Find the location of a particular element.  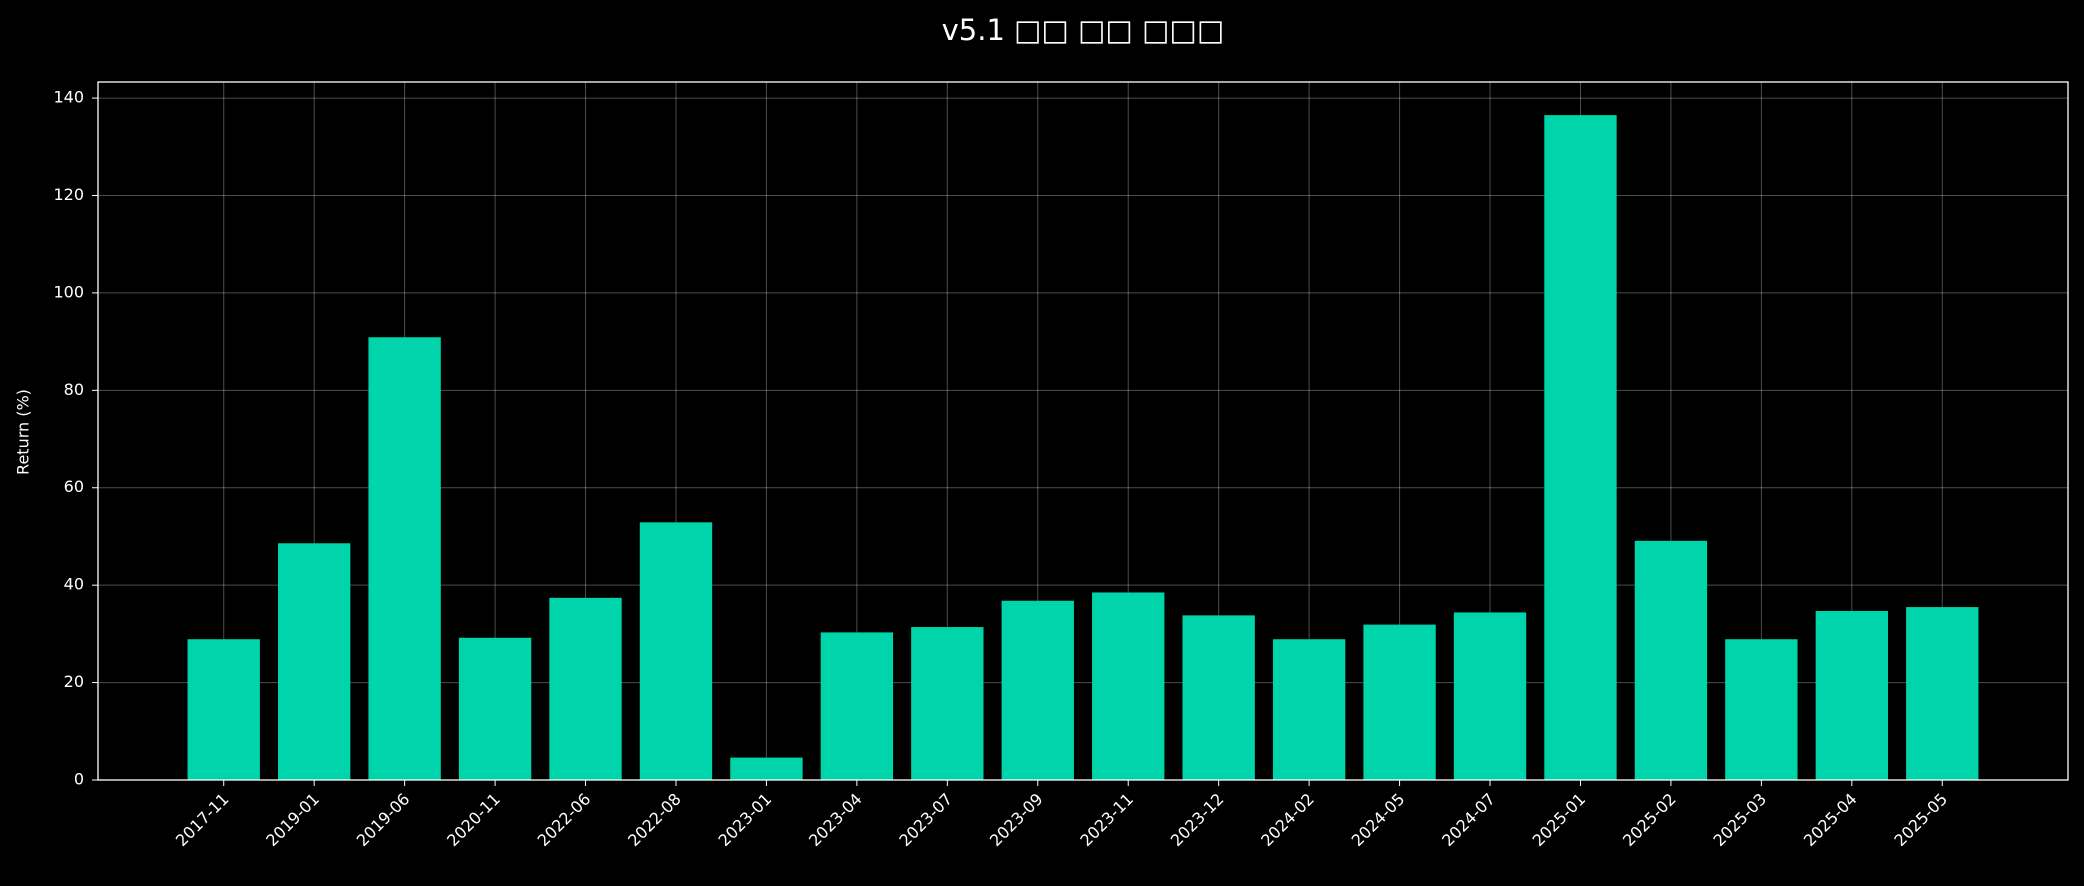

y-tick-label: 140 is located at coordinates (68, 97).